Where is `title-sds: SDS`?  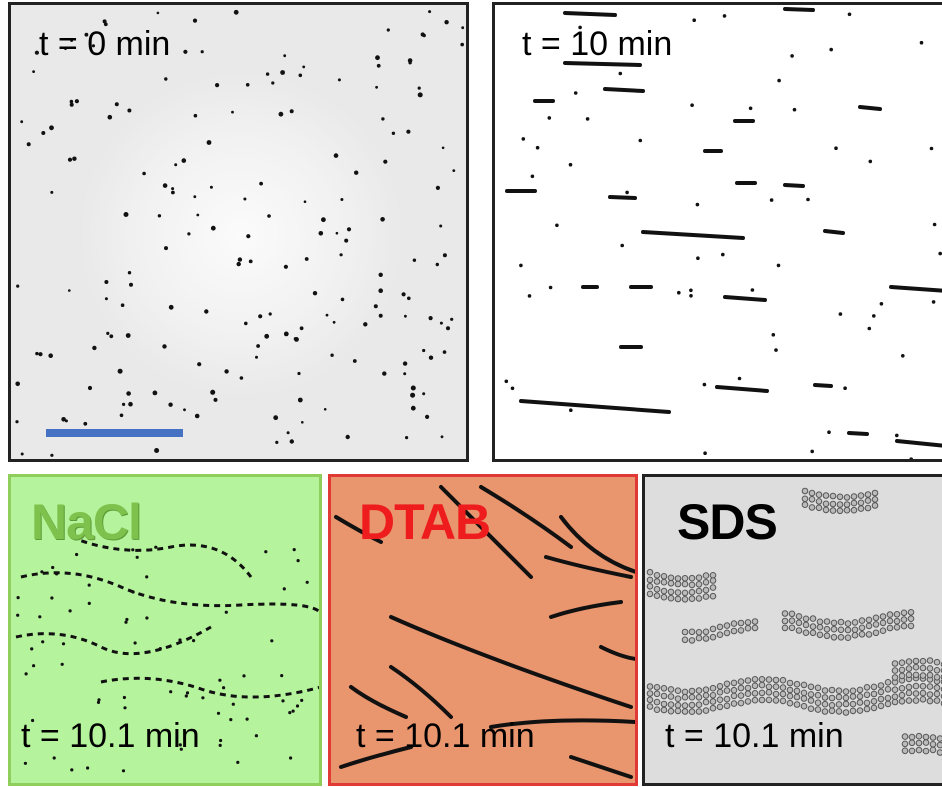
title-sds: SDS is located at coordinates (727, 522).